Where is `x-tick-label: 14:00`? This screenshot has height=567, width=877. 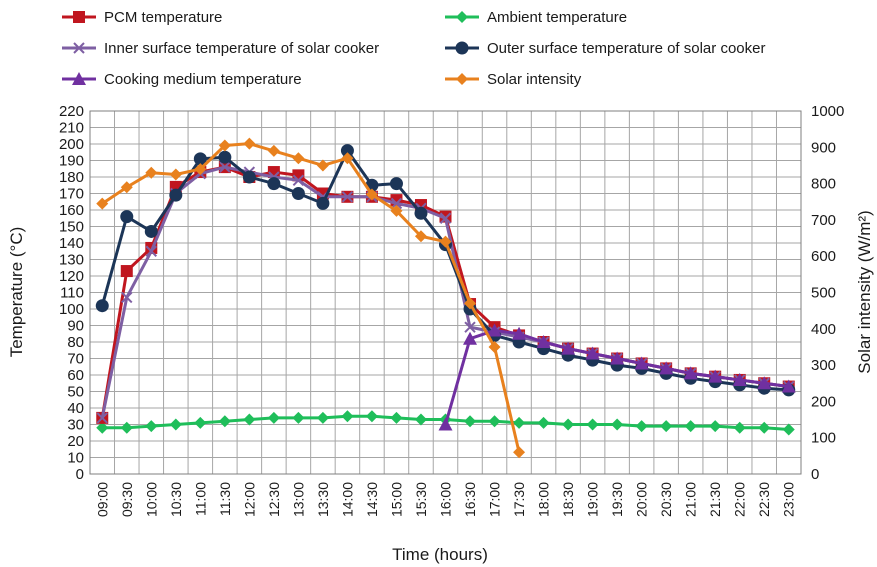
x-tick-label: 14:00 is located at coordinates (347, 499).